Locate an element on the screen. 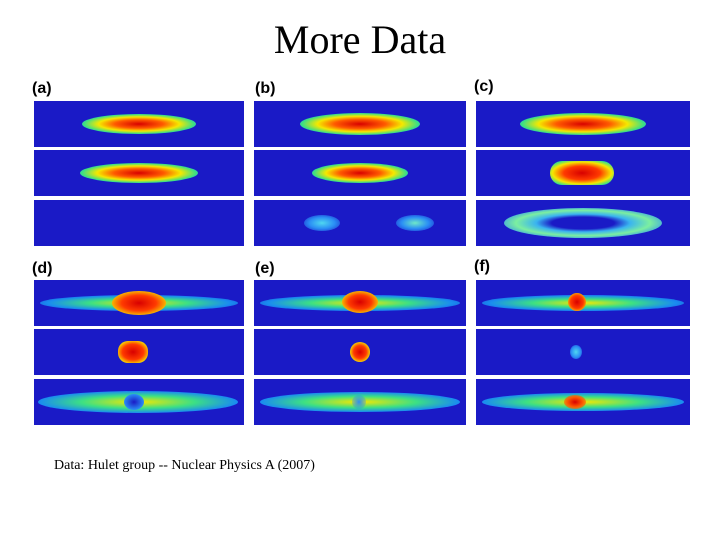 The image size is (720, 540). image-d-bottom is located at coordinates (139, 402).